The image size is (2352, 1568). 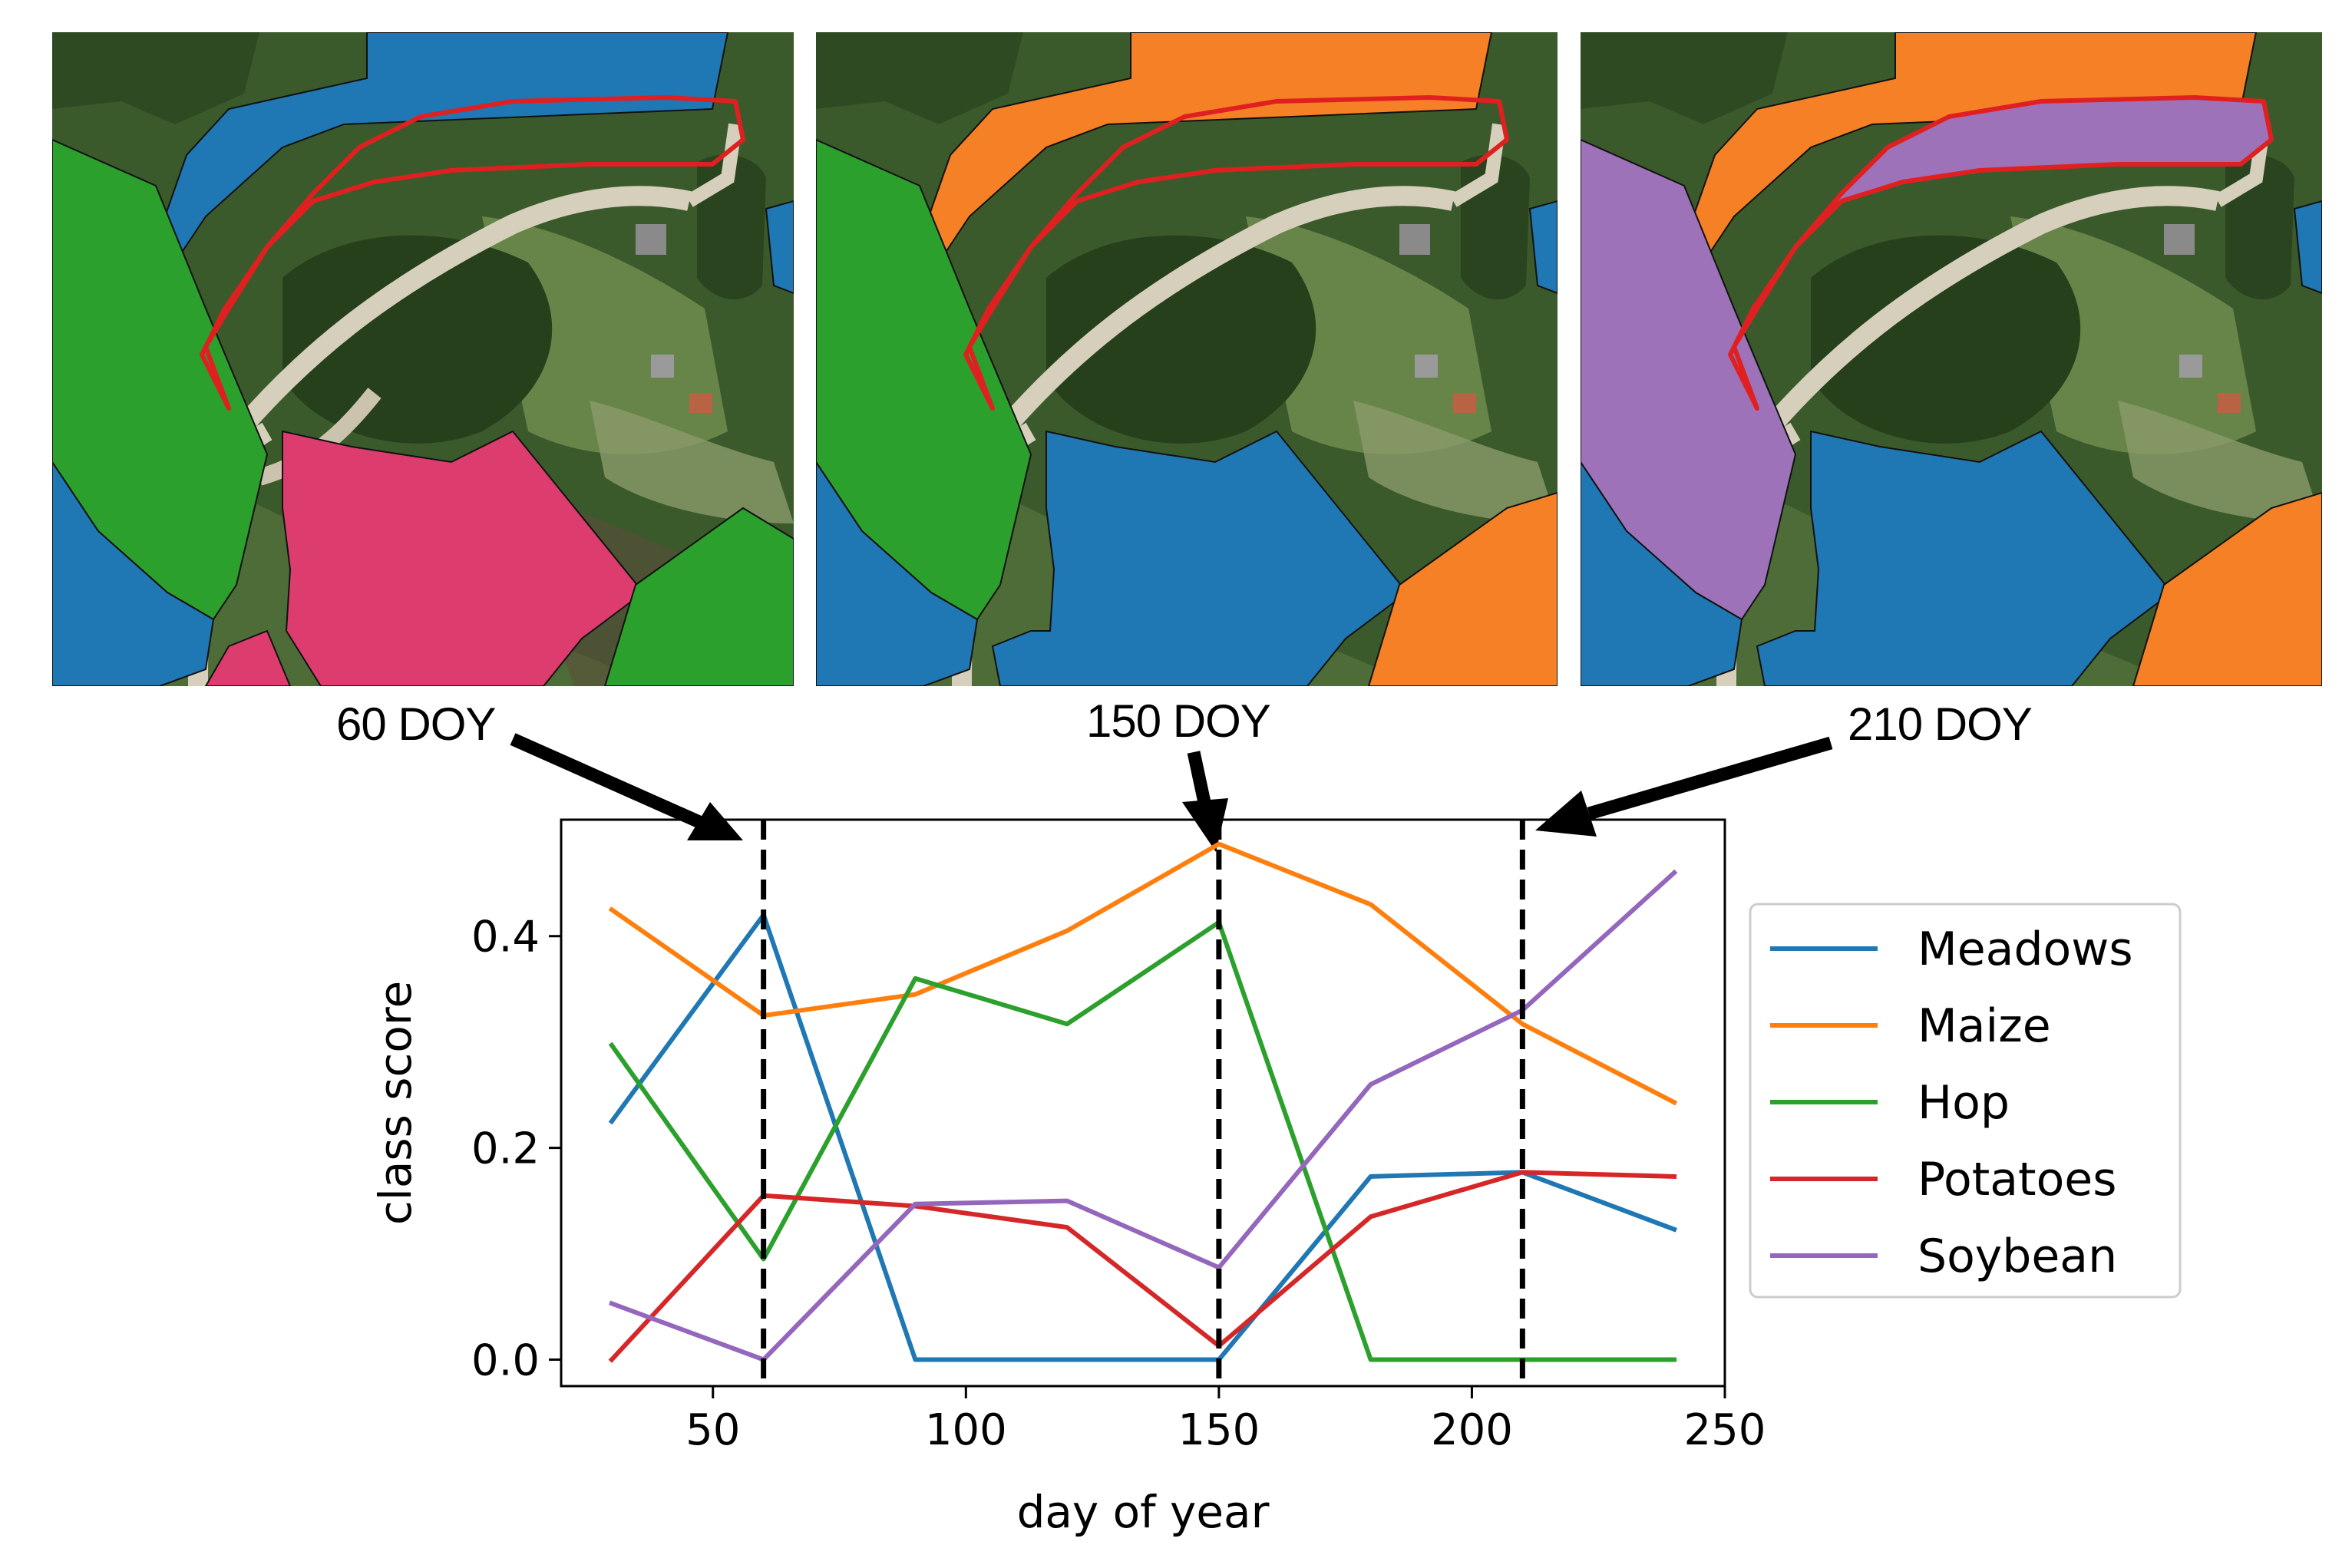 I want to click on doy-label-150: 150 DOY, so click(x=1178, y=721).